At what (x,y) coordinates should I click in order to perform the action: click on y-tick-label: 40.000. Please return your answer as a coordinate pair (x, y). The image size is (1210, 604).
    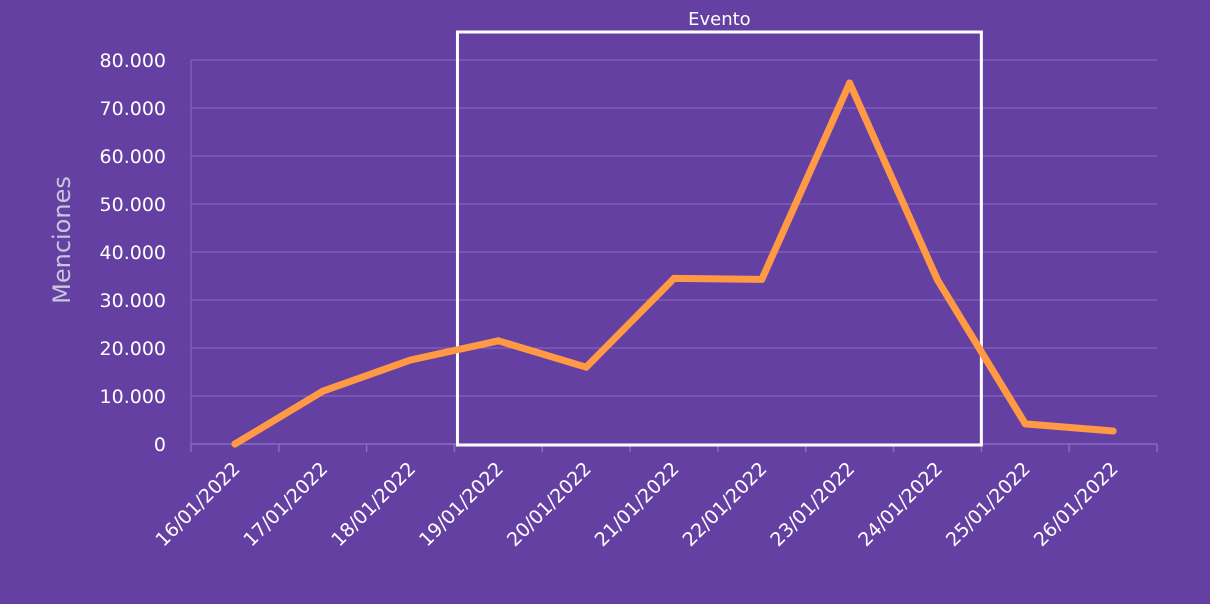
    Looking at the image, I should click on (133, 253).